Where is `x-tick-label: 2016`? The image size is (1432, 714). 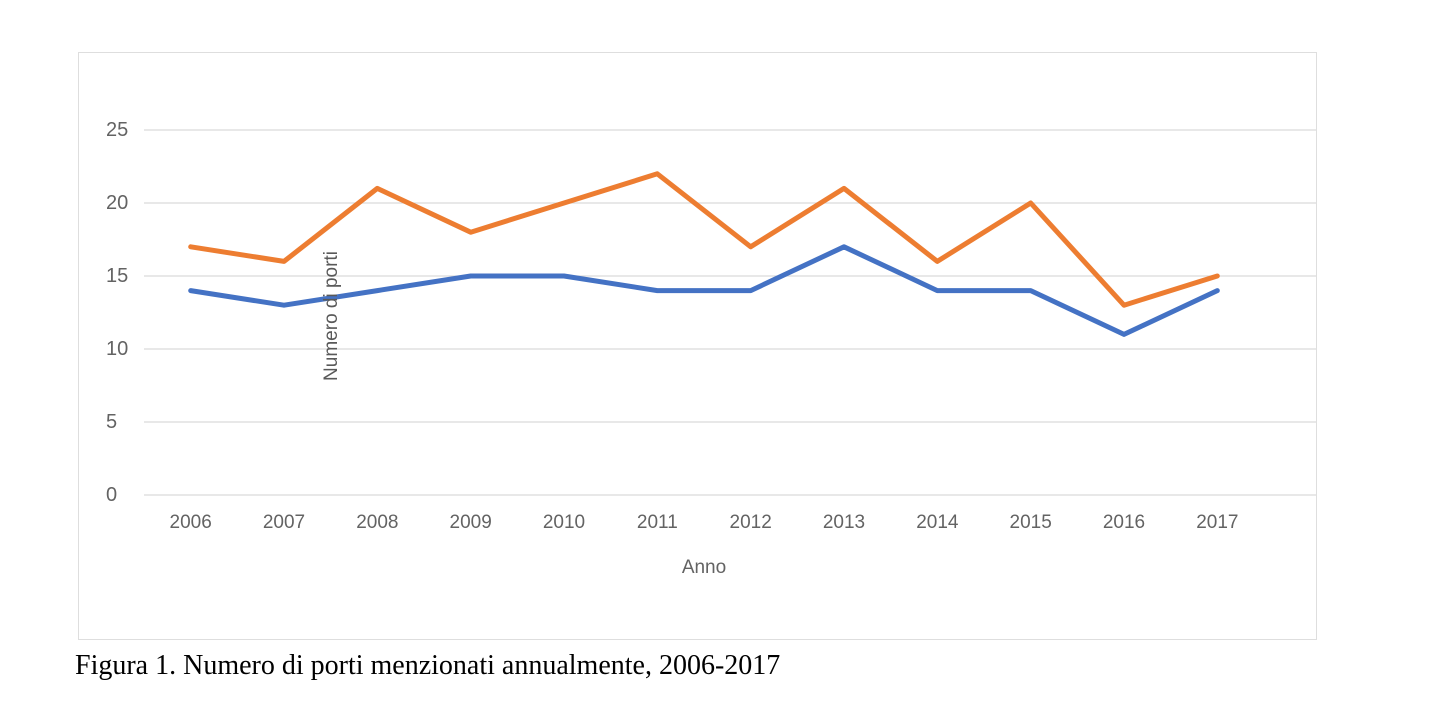 x-tick-label: 2016 is located at coordinates (1124, 522).